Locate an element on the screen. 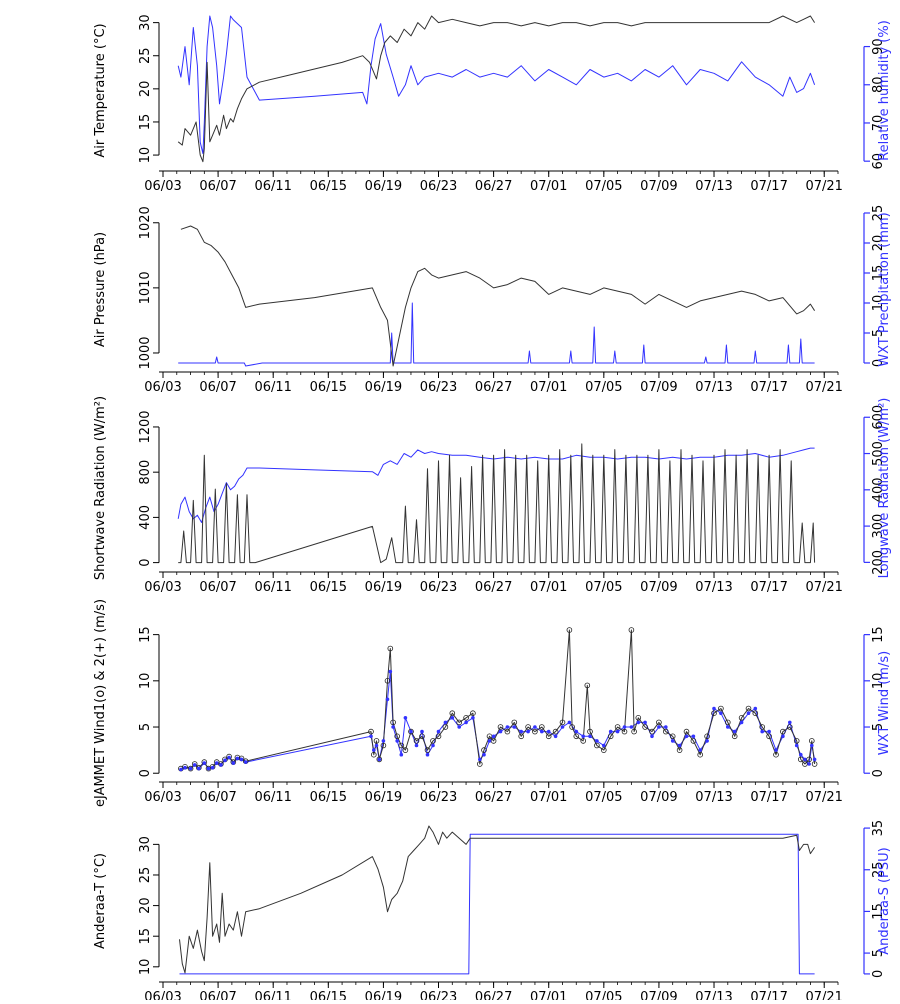 Image resolution: width=900 pixels, height=1004 pixels. right-tick-label: 600 is located at coordinates (878, 417).